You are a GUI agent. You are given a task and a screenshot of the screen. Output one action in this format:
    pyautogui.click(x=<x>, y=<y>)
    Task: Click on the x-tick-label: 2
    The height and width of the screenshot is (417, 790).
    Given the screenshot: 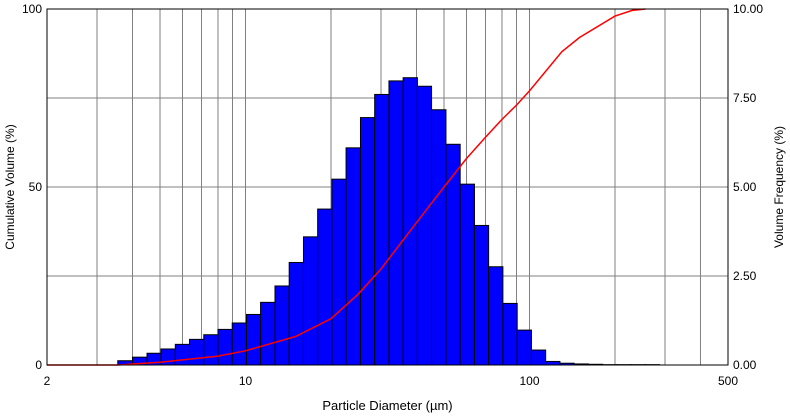 What is the action you would take?
    pyautogui.click(x=47, y=381)
    